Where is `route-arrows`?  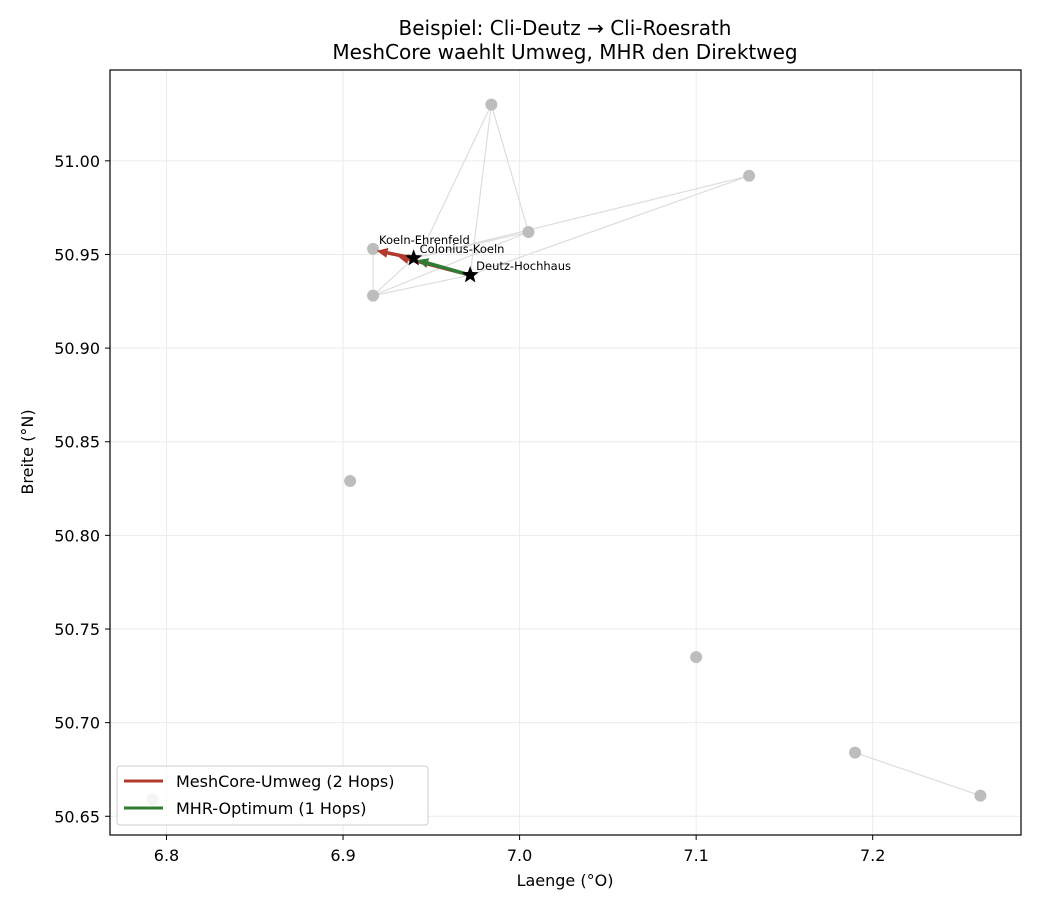
route-arrows is located at coordinates (423, 262).